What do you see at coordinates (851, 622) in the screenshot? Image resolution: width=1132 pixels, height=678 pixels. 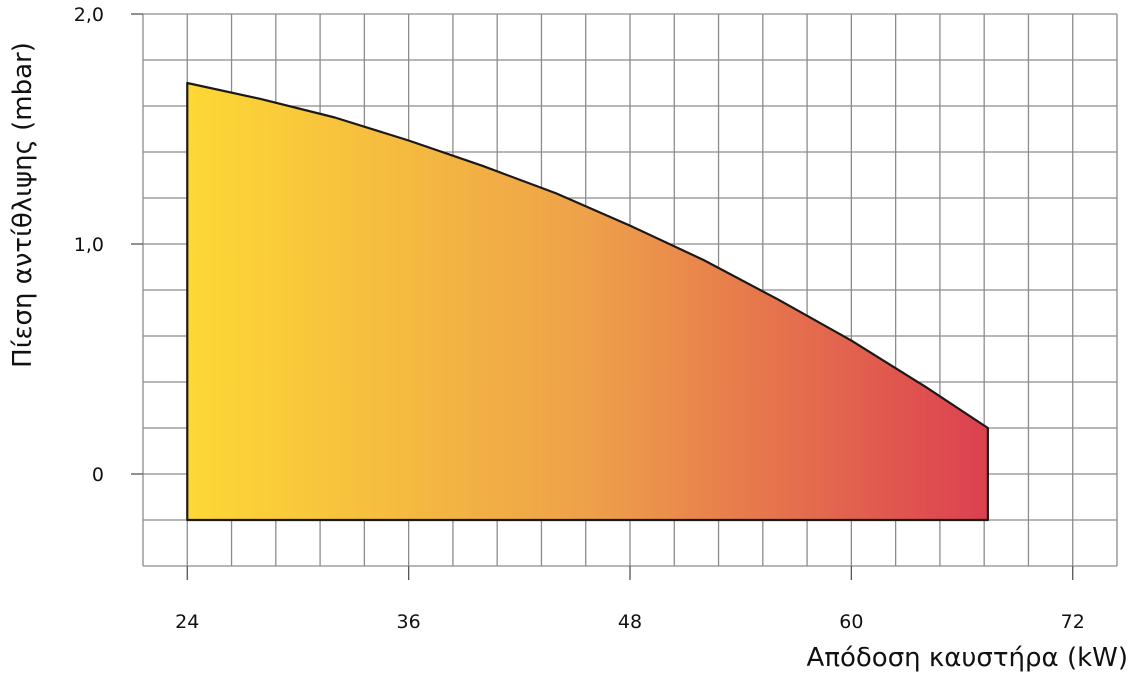 I see `x-tick-label: 60` at bounding box center [851, 622].